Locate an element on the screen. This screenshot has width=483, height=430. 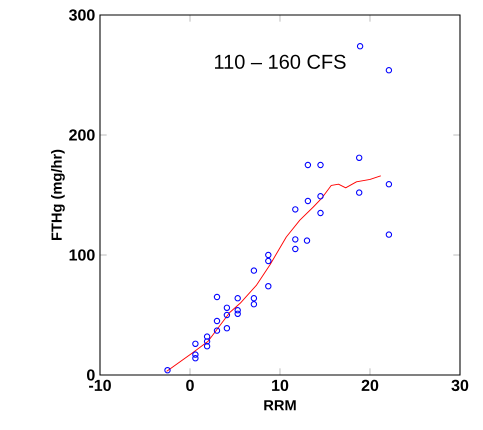
x-tick-label: 30 is located at coordinates (459, 386).